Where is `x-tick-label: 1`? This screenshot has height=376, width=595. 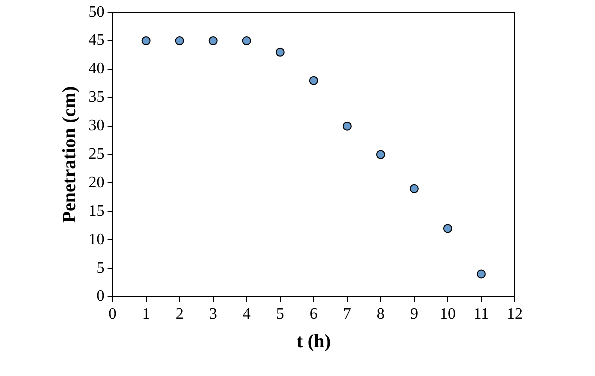 x-tick-label: 1 is located at coordinates (146, 314).